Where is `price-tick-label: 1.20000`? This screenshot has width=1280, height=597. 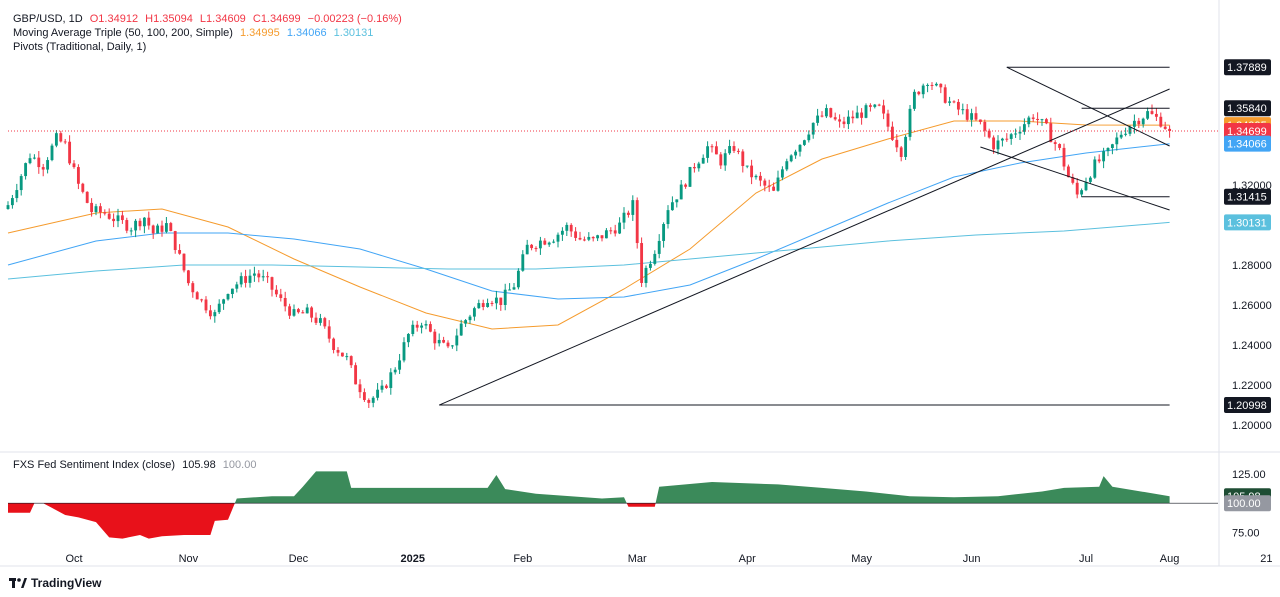
price-tick-label: 1.20000 is located at coordinates (1252, 426).